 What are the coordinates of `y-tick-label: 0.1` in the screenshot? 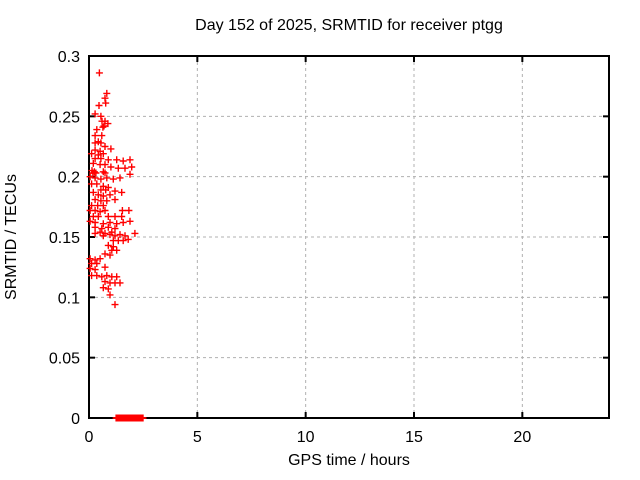 It's located at (69, 298).